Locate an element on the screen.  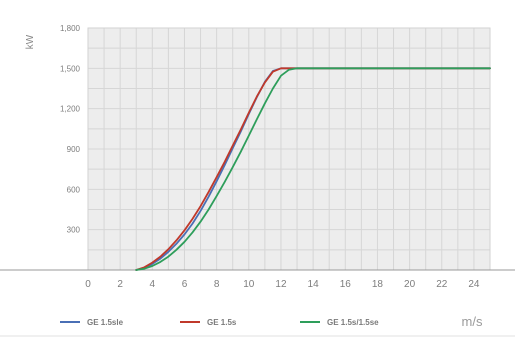
x-tick-label: 20 is located at coordinates (410, 284).